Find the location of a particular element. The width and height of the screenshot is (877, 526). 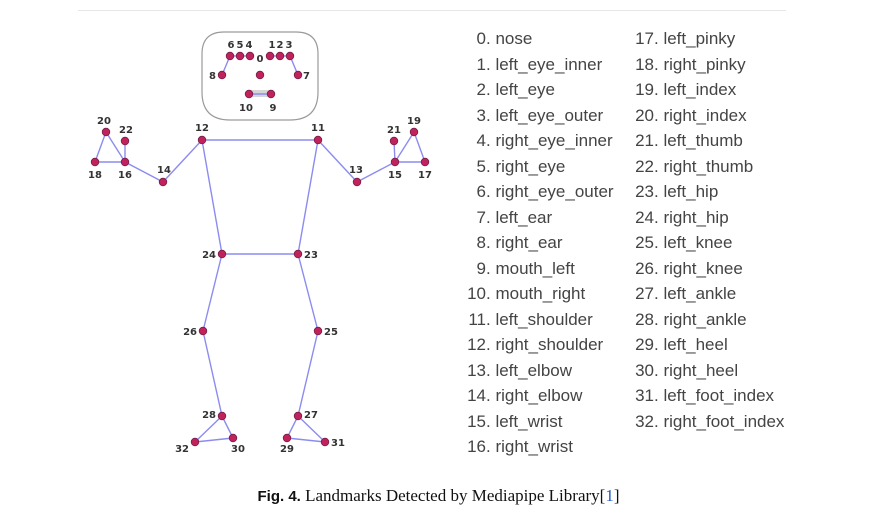

landmark-index: 24 is located at coordinates (644, 217).